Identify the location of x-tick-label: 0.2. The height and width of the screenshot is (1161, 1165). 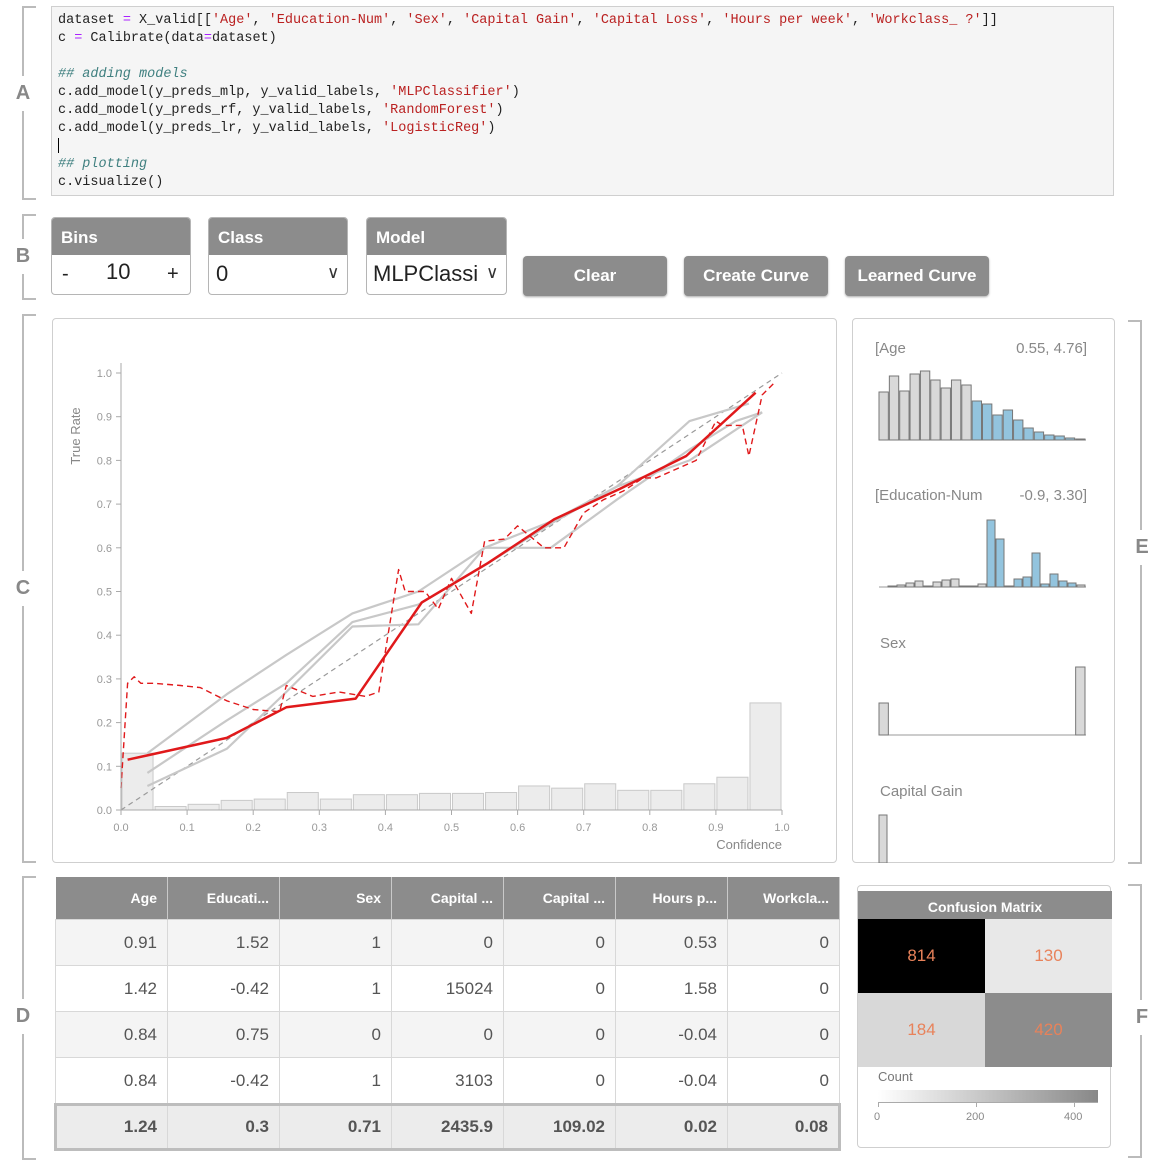
(253, 828).